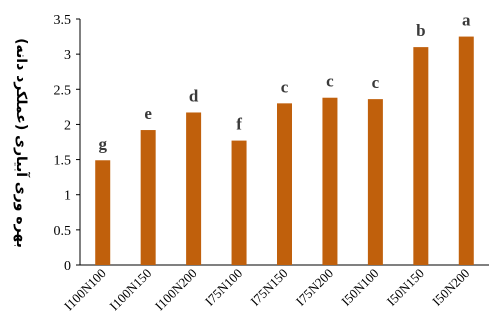 This screenshot has height=329, width=489. What do you see at coordinates (22, 143) in the screenshot?
I see `y-axis-title: بهره وری آبیاری (عملکرد دانه)` at bounding box center [22, 143].